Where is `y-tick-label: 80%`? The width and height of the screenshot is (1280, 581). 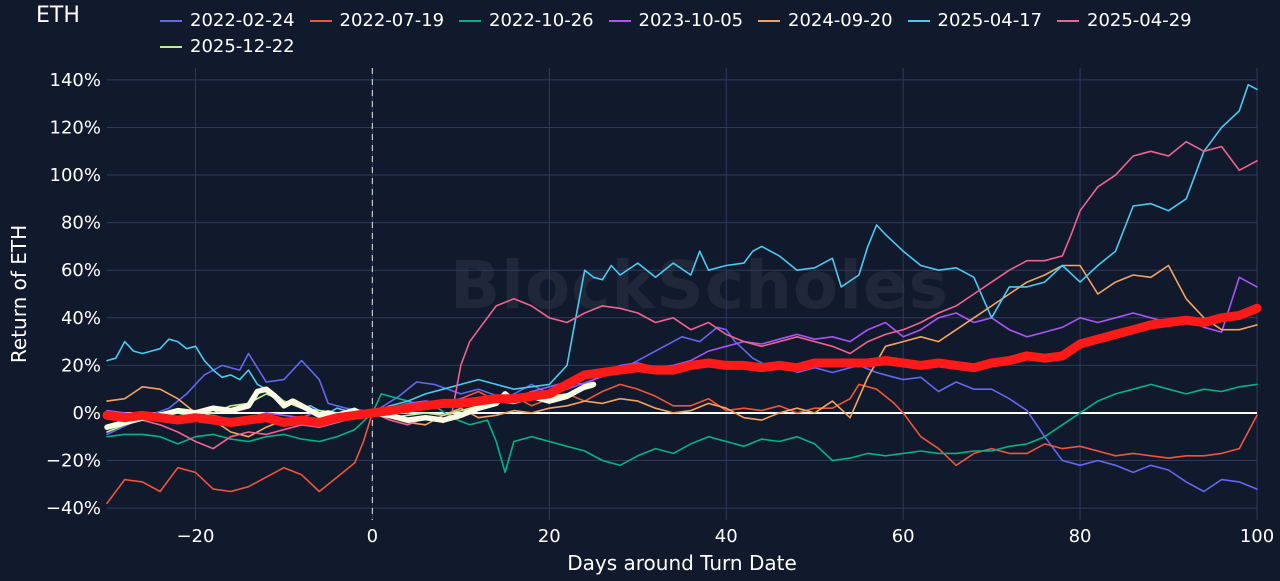
y-tick-label: 80% is located at coordinates (81, 223).